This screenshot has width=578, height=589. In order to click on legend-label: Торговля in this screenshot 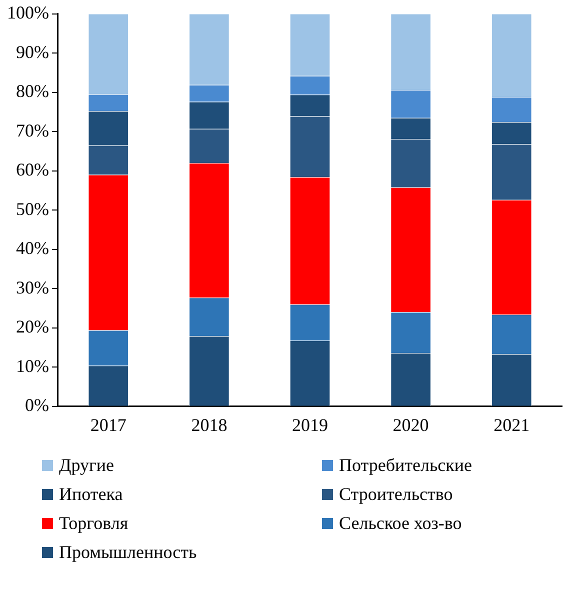, I will do `click(93, 523)`.